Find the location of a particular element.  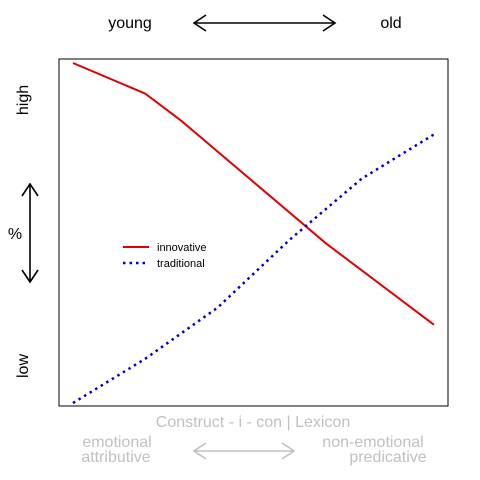

emotional-label: emotional is located at coordinates (116, 442).